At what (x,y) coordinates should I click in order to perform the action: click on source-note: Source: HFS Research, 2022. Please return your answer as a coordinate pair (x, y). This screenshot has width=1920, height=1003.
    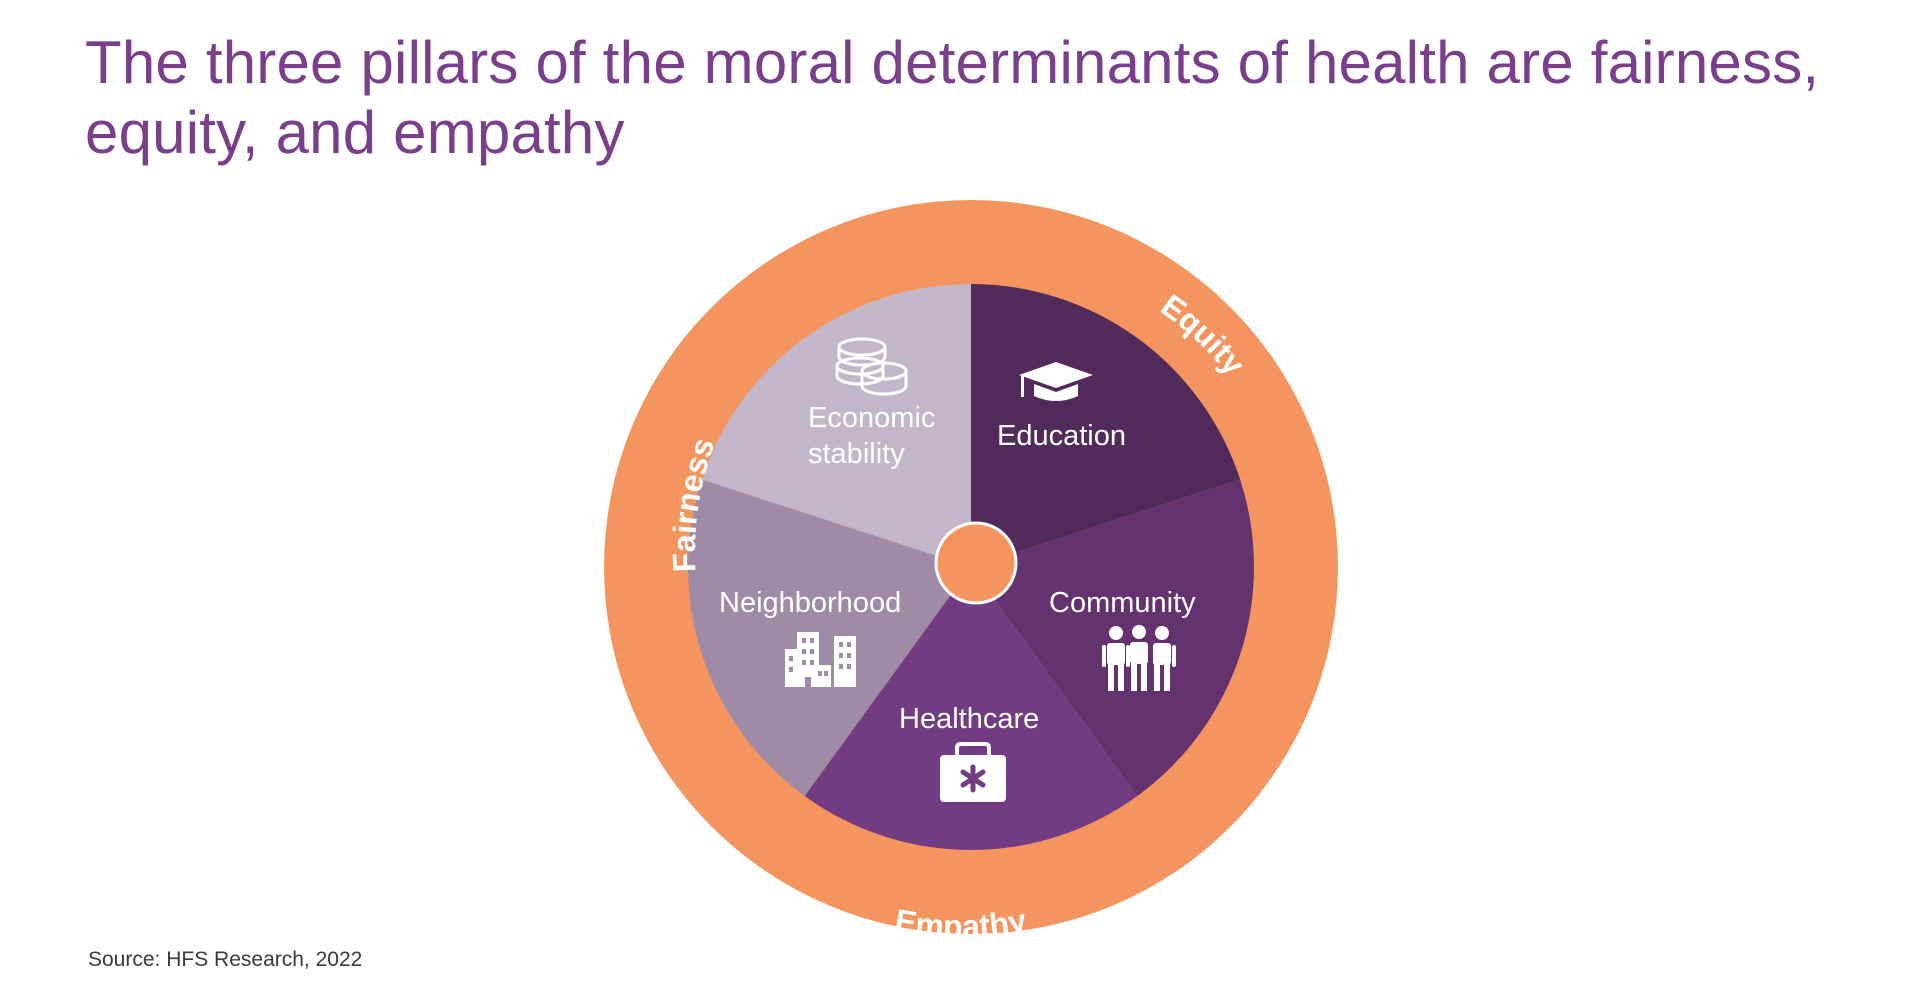
    Looking at the image, I should click on (225, 959).